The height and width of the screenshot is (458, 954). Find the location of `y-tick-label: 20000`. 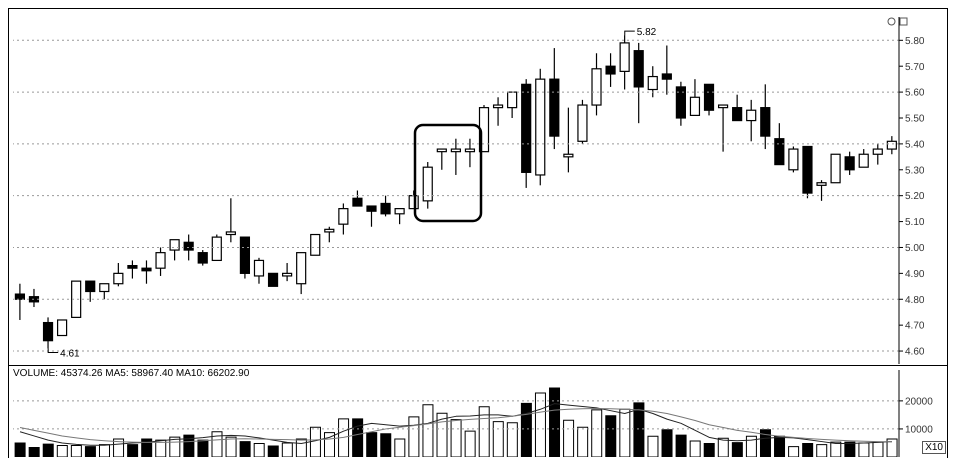

y-tick-label: 20000 is located at coordinates (919, 402).